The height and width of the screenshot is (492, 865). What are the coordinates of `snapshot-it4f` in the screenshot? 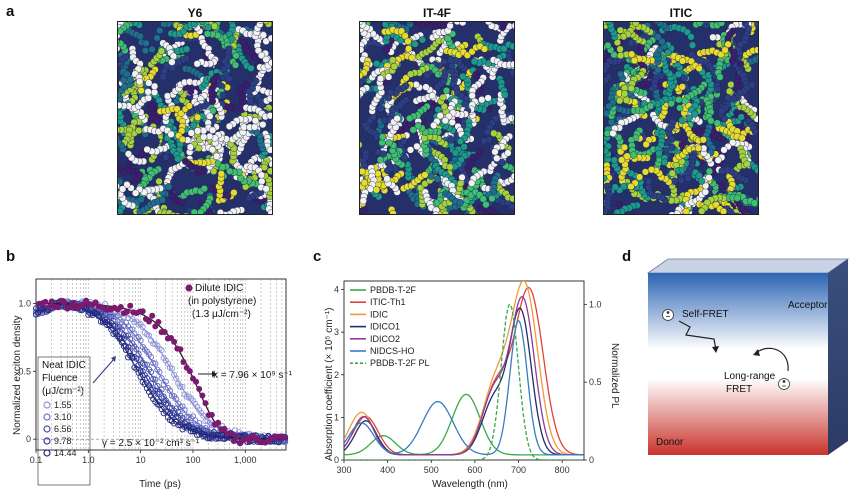 It's located at (437, 118).